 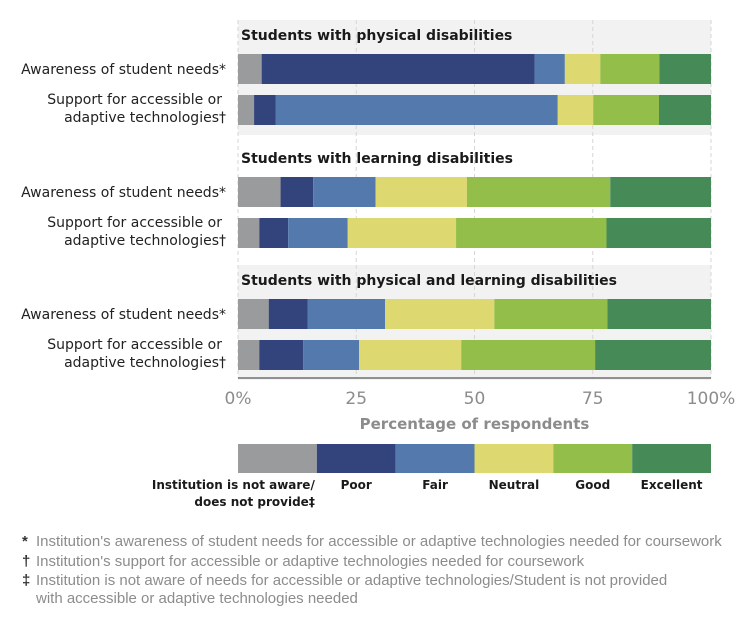 What do you see at coordinates (234, 485) in the screenshot?
I see `legend-label: Institution is not aware/` at bounding box center [234, 485].